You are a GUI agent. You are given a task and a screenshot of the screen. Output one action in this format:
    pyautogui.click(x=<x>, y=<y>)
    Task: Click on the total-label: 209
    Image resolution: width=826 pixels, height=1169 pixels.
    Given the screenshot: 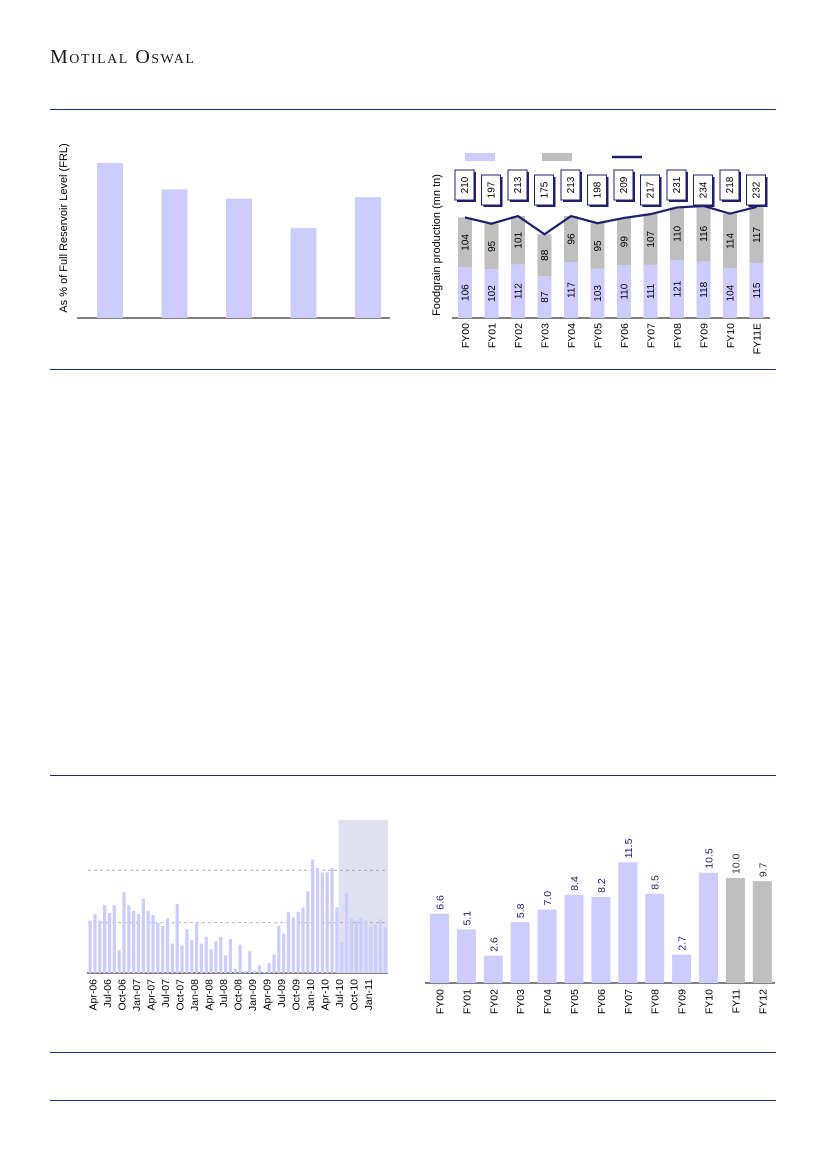 What is the action you would take?
    pyautogui.click(x=624, y=184)
    